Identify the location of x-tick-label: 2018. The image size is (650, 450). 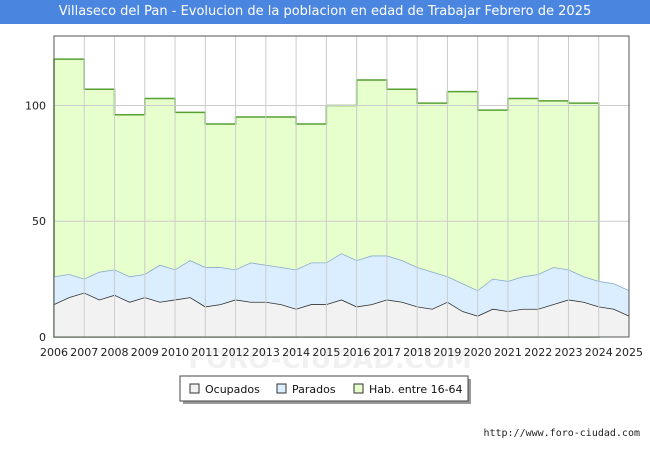
(417, 352).